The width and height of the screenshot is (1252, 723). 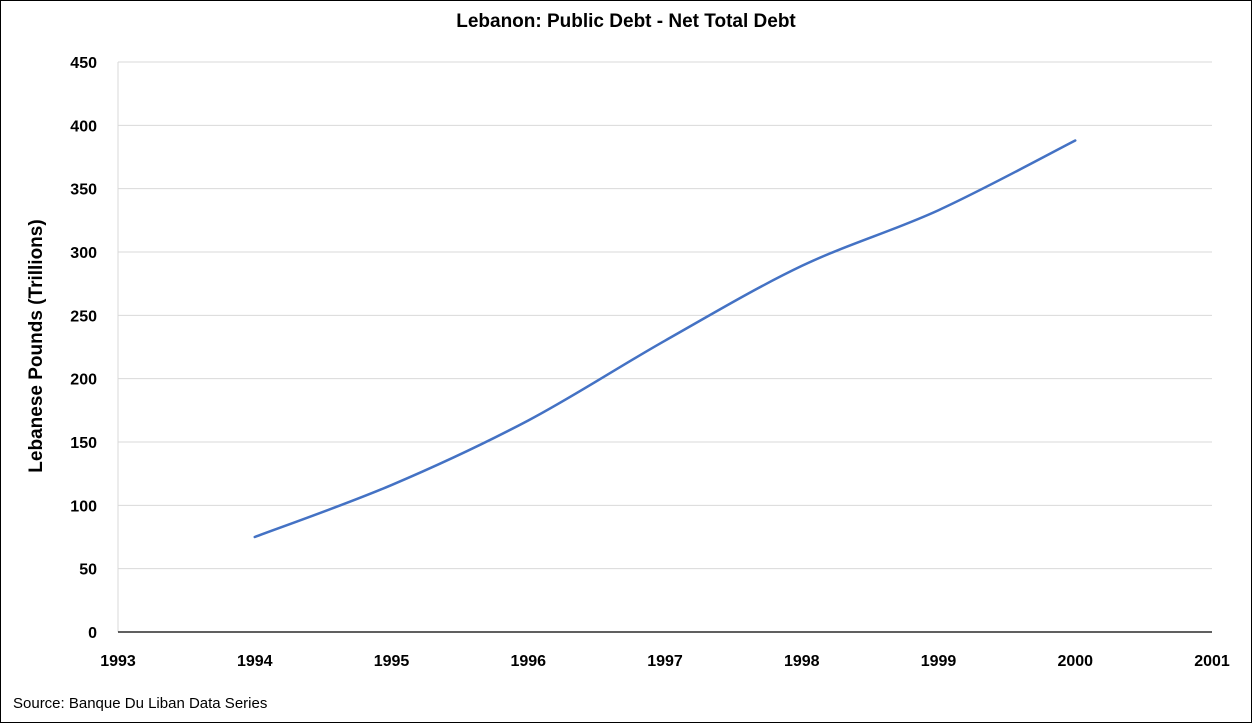 What do you see at coordinates (255, 661) in the screenshot?
I see `x-tick-label: 1994` at bounding box center [255, 661].